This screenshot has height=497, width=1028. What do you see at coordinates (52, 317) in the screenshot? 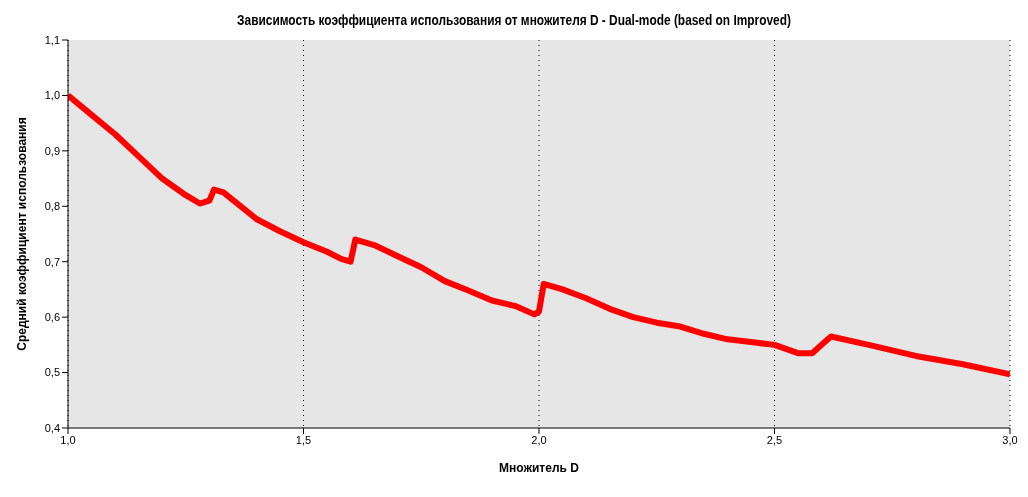
I see `y-tick-label: 0,6` at bounding box center [52, 317].